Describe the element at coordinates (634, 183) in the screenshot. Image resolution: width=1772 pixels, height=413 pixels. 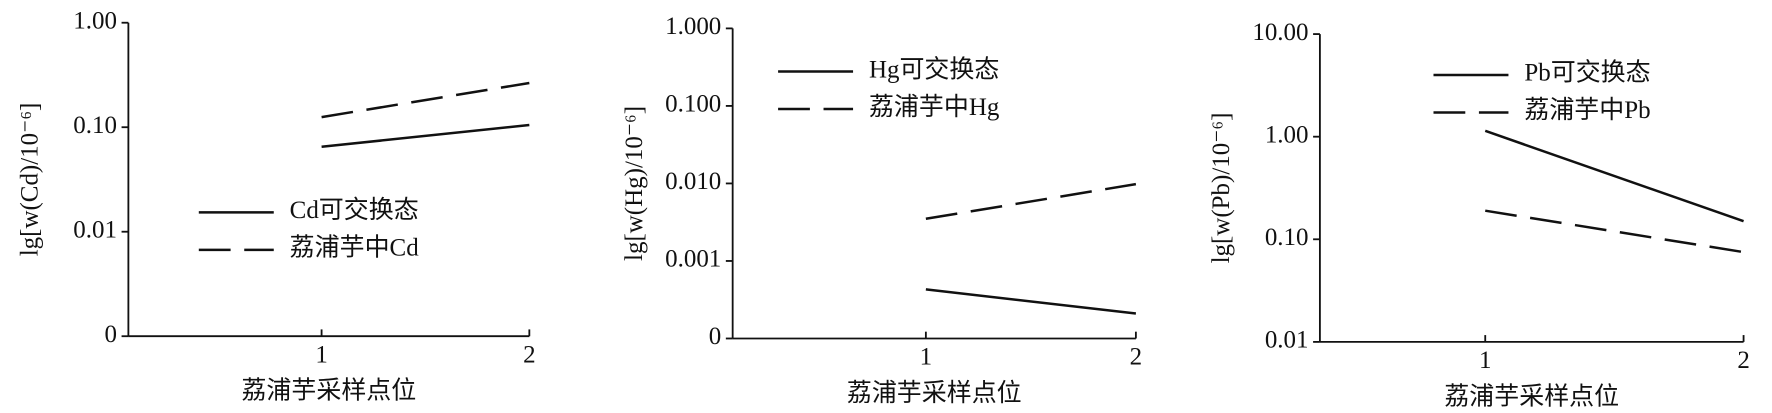
I see `y-axis-label: lg[w(Hg)/10⁻⁶]` at that location.